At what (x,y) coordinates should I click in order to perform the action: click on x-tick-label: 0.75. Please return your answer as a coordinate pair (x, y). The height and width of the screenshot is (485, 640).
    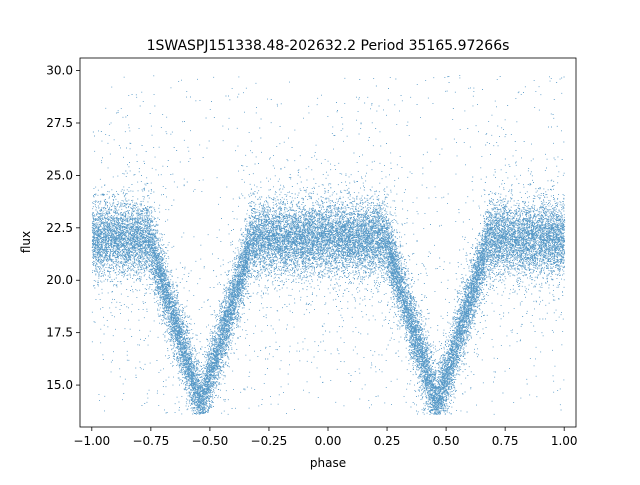
    Looking at the image, I should click on (505, 441).